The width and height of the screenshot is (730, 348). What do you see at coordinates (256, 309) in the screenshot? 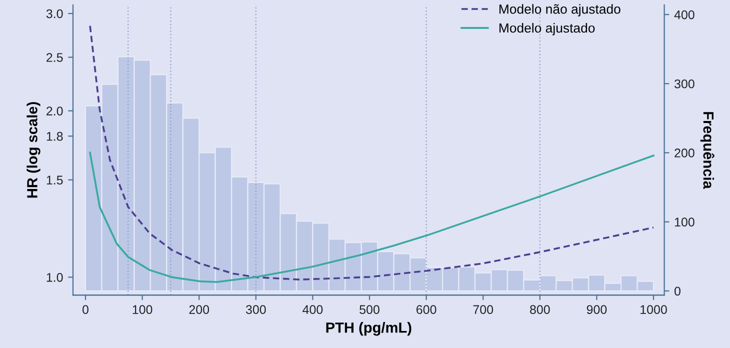
I see `x-tick-label: 300` at bounding box center [256, 309].